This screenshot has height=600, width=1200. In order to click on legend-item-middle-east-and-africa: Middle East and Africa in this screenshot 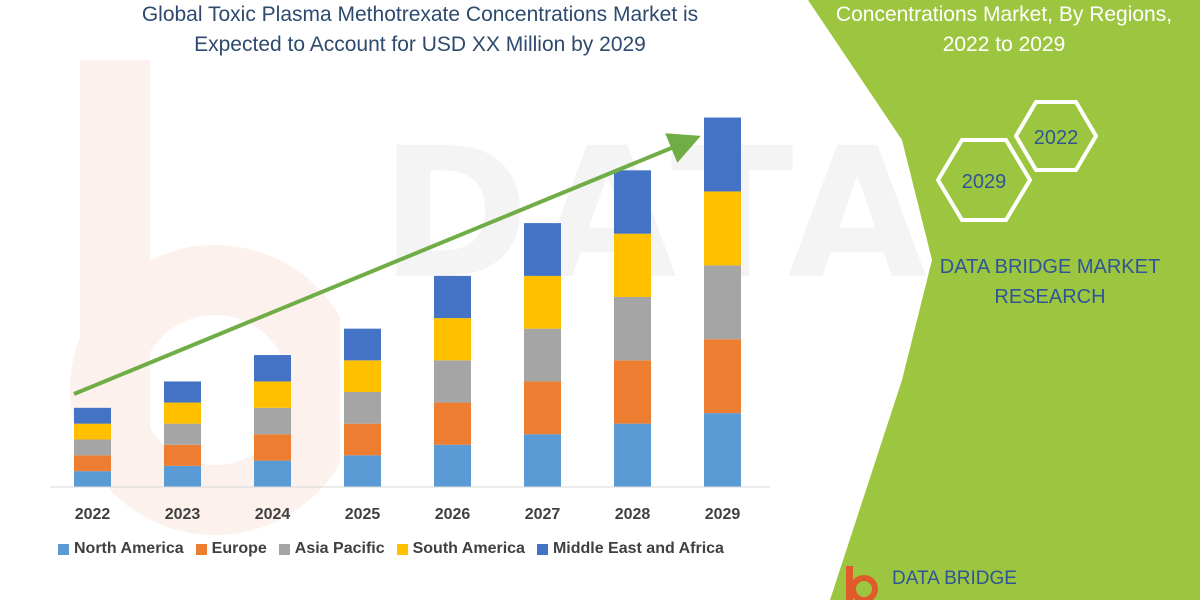, I will do `click(630, 549)`.